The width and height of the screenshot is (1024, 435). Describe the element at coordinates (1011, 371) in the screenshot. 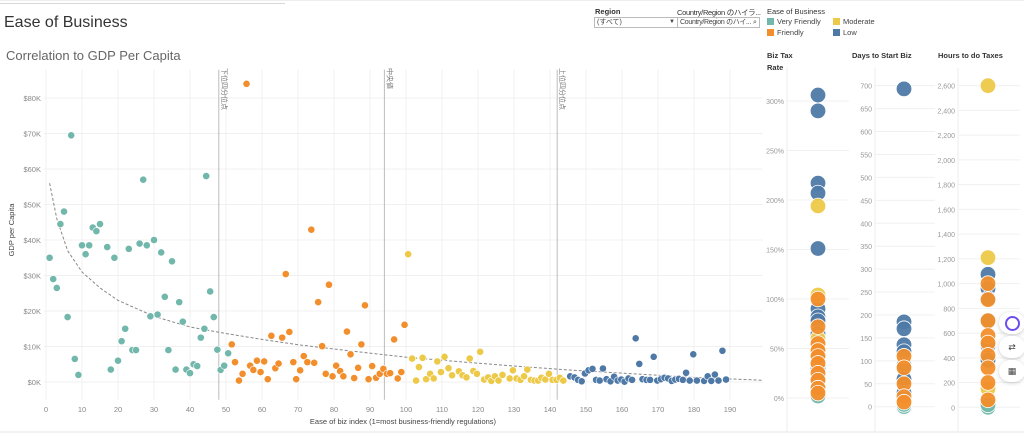

I see `grid-button: ▦` at that location.